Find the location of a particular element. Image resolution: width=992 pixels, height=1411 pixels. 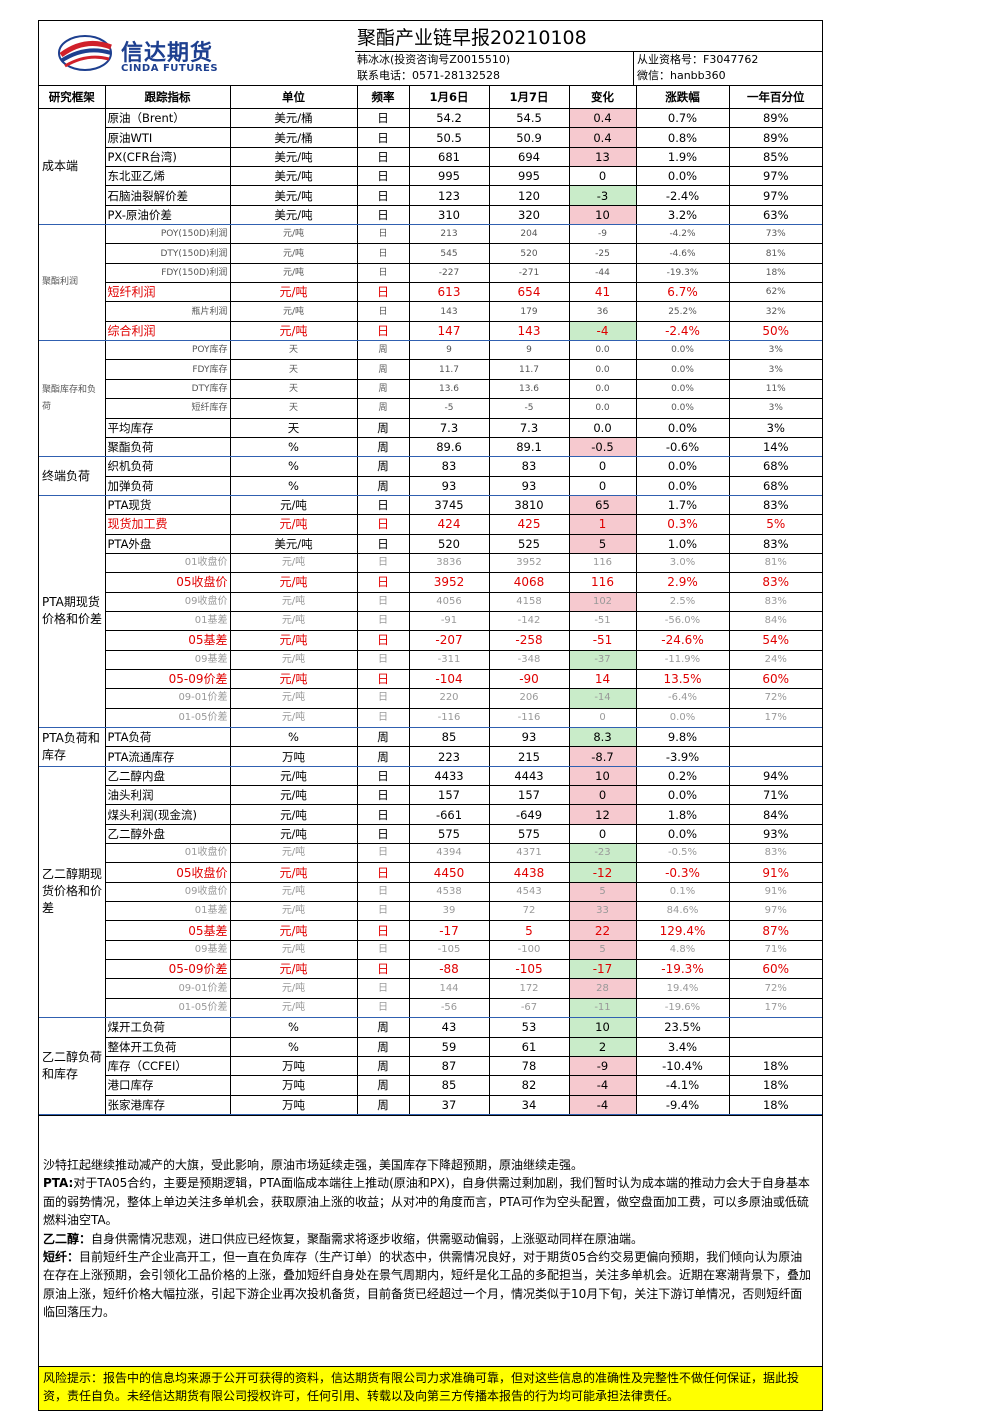

indicator-cell: 整体开工负荷 is located at coordinates (167, 1047).